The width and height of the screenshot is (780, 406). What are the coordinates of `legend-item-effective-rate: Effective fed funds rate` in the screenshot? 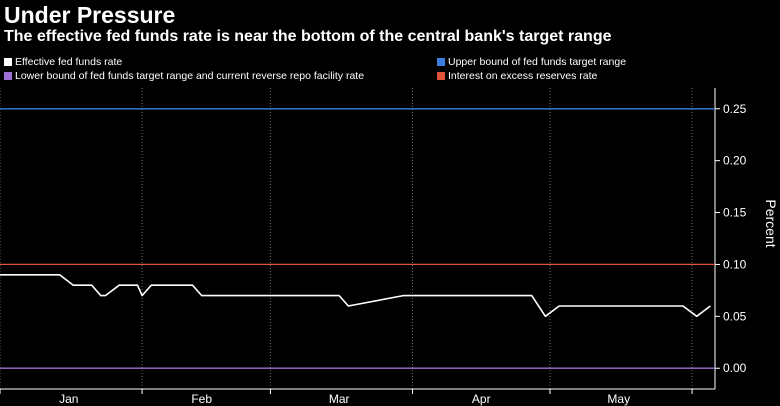 It's located at (63, 62).